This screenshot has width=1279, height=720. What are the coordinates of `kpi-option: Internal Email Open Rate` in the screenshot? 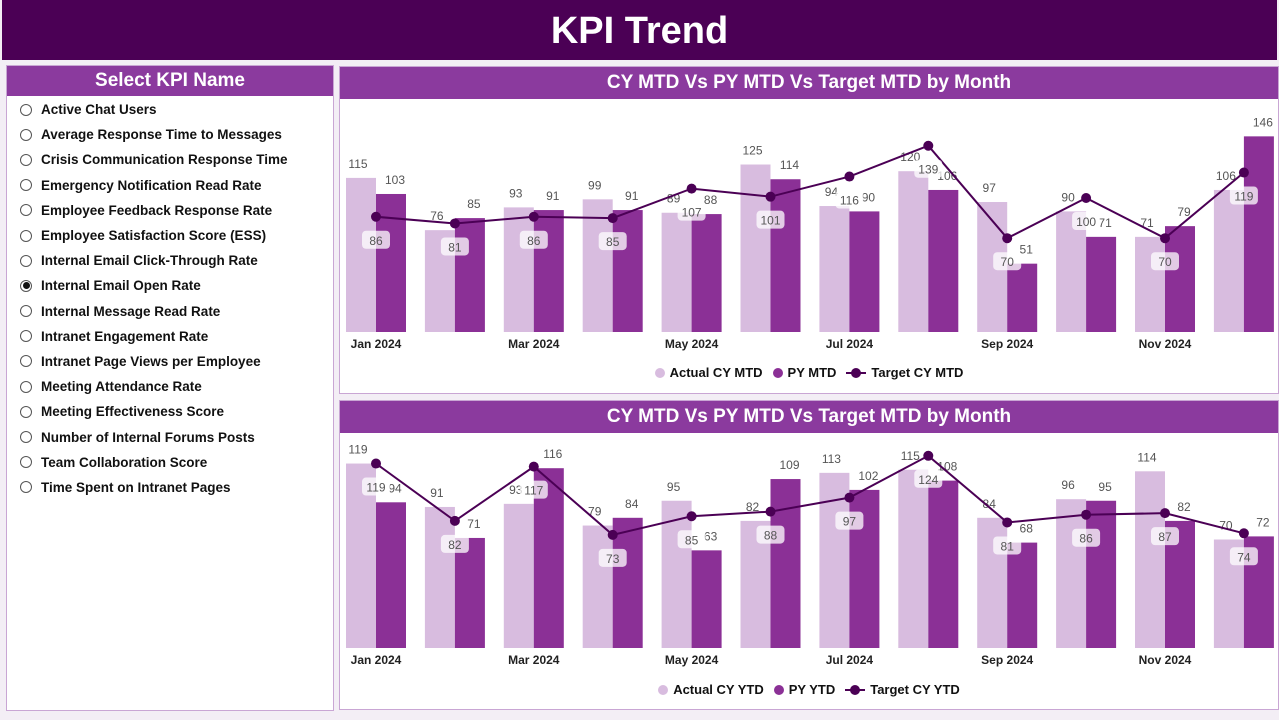 It's located at (170, 285).